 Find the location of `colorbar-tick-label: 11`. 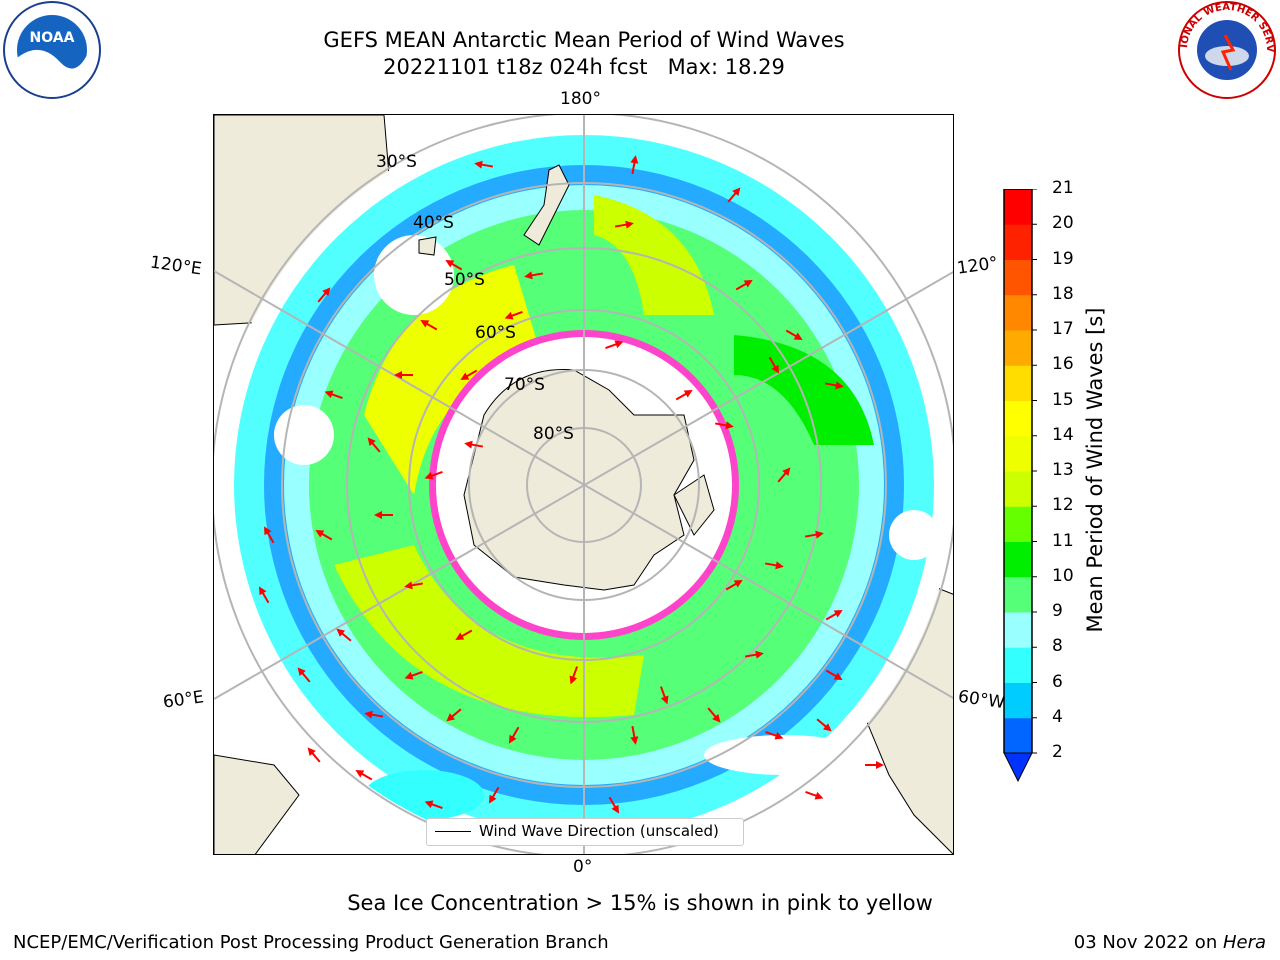

colorbar-tick-label: 11 is located at coordinates (1063, 540).